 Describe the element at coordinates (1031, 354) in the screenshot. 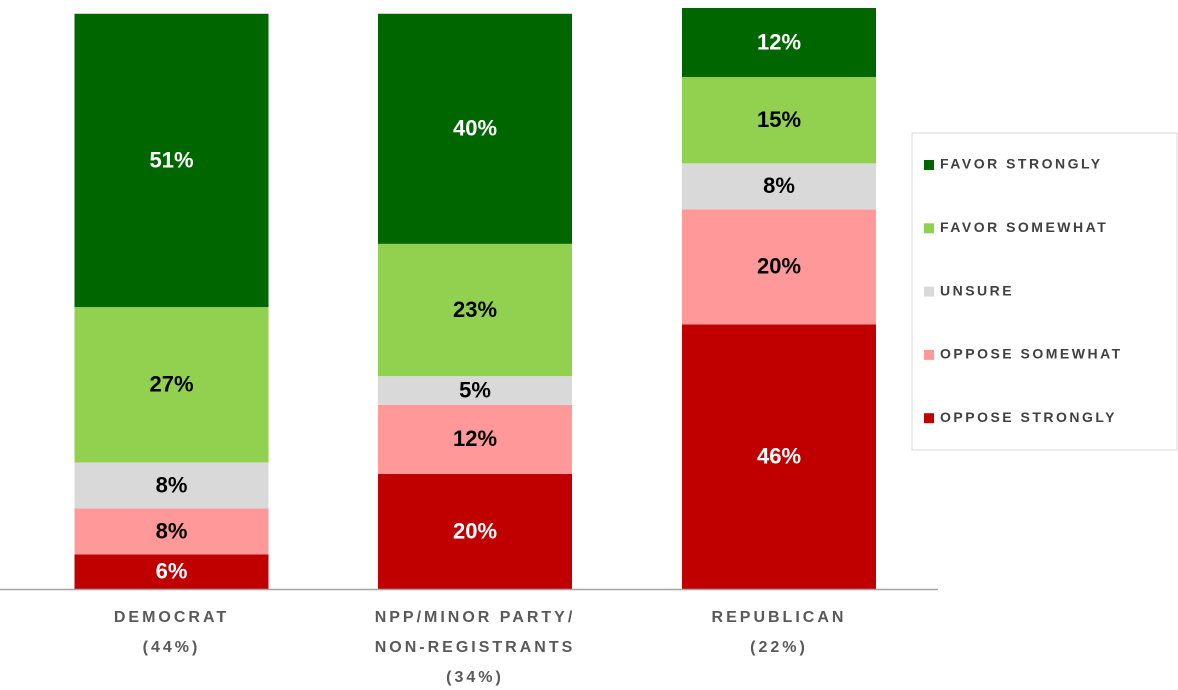

I see `legend-label: OPPOSE SOMEWHAT` at that location.